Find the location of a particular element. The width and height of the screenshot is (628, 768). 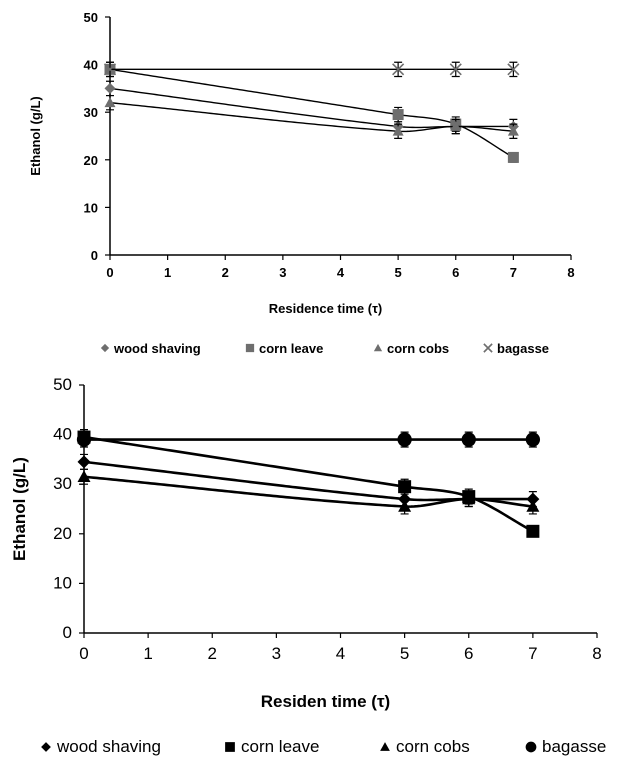

x-axis-label: Residence time (τ) is located at coordinates (325, 308).